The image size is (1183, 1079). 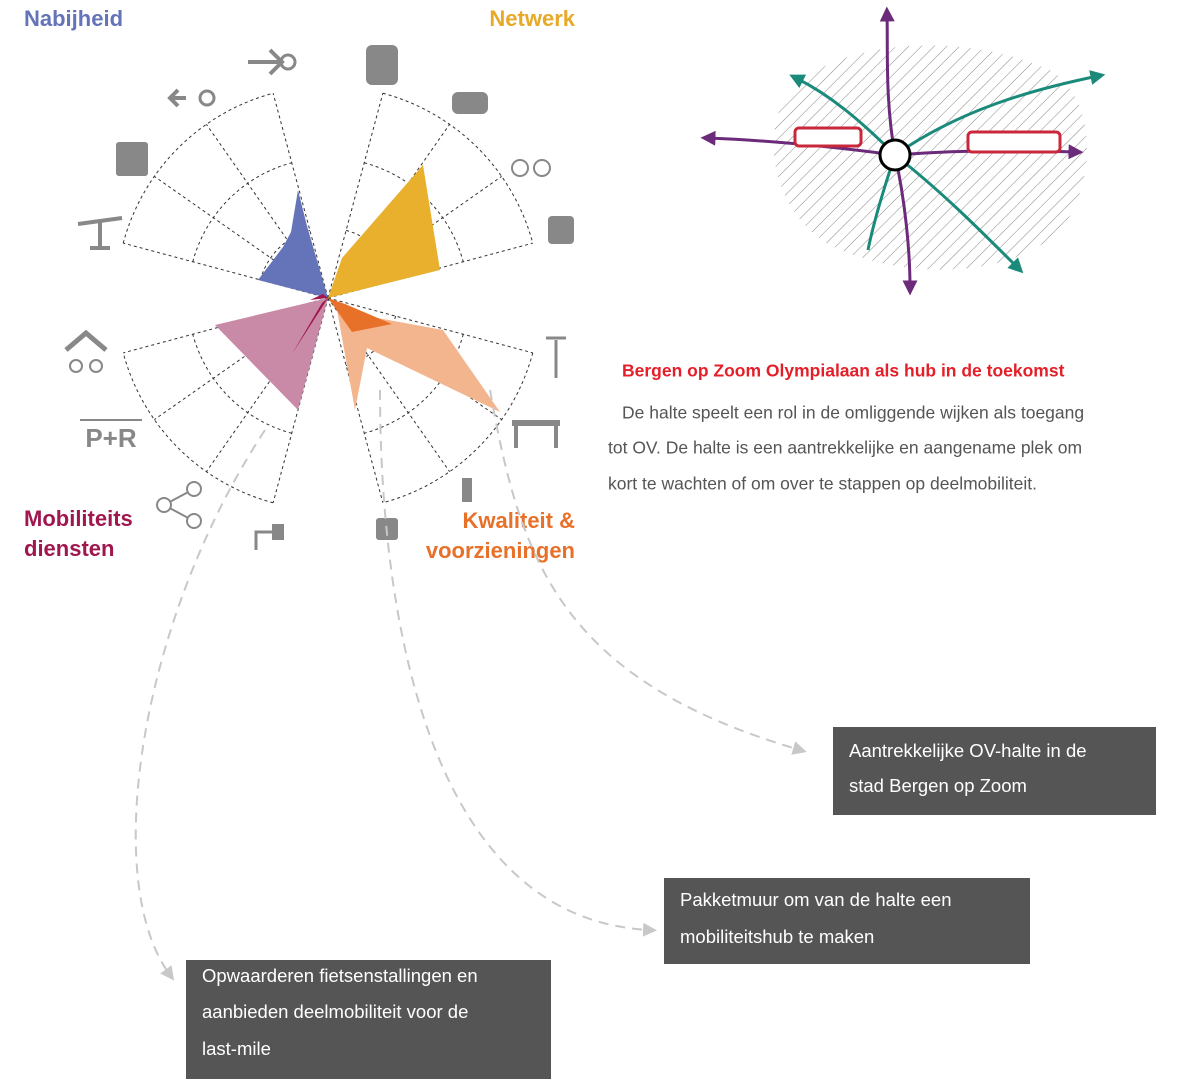 What do you see at coordinates (266, 62) in the screenshot?
I see `icon-arrow` at bounding box center [266, 62].